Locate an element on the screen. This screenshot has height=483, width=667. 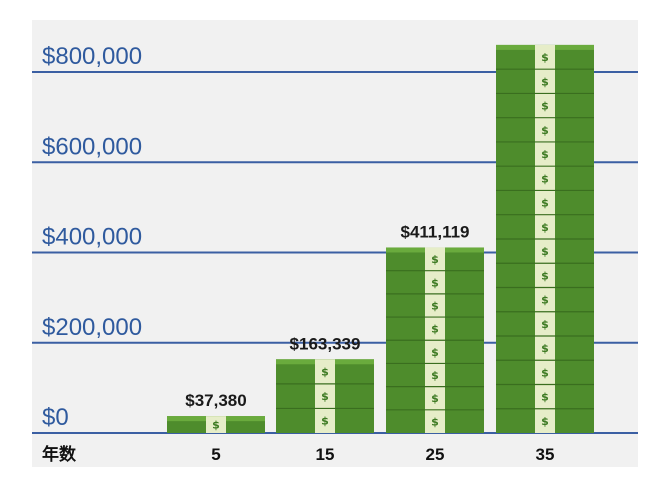
bar: $ $ $ is located at coordinates (325, 396).